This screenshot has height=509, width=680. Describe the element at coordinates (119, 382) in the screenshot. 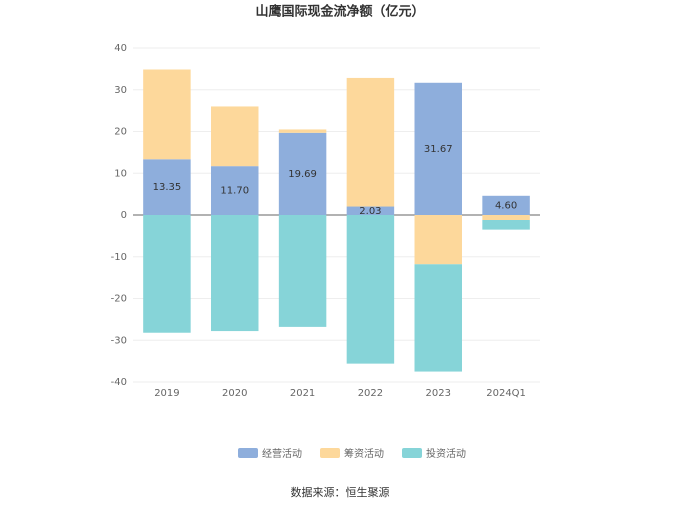

I see `y-tick-label: -40` at that location.